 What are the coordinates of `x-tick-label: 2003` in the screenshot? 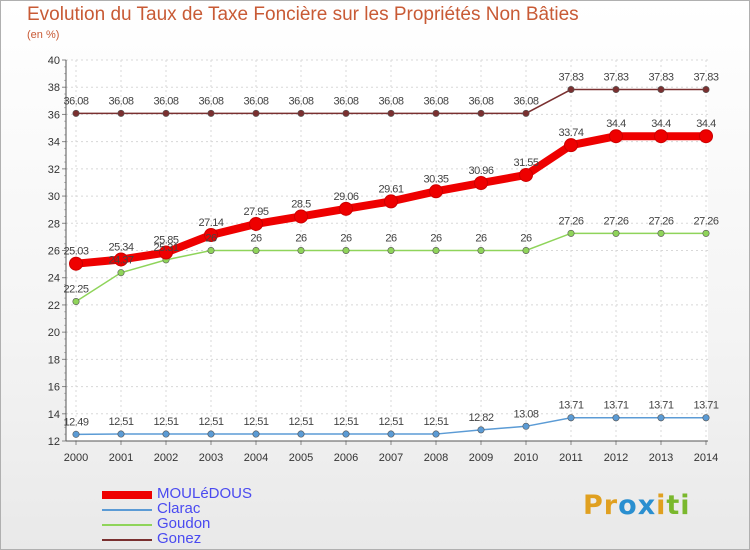 It's located at (211, 458).